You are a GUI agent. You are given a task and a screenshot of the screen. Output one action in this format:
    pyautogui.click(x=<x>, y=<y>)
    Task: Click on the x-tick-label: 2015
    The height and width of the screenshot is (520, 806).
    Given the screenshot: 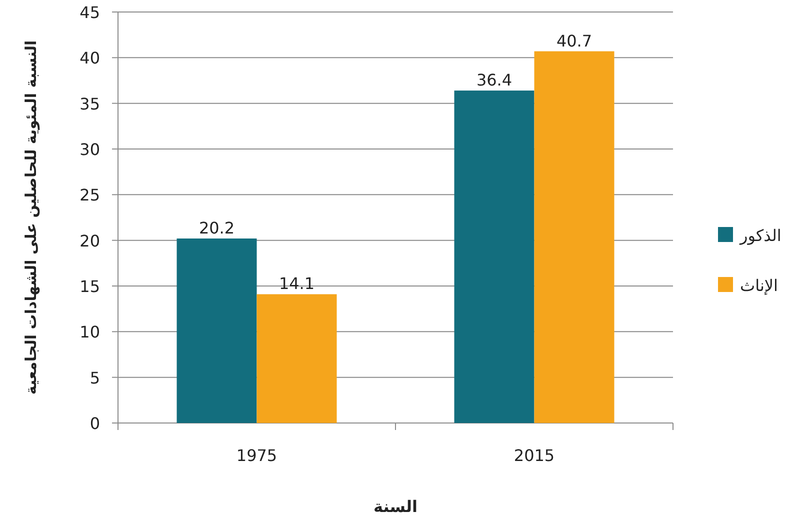 What is the action you would take?
    pyautogui.click(x=534, y=455)
    